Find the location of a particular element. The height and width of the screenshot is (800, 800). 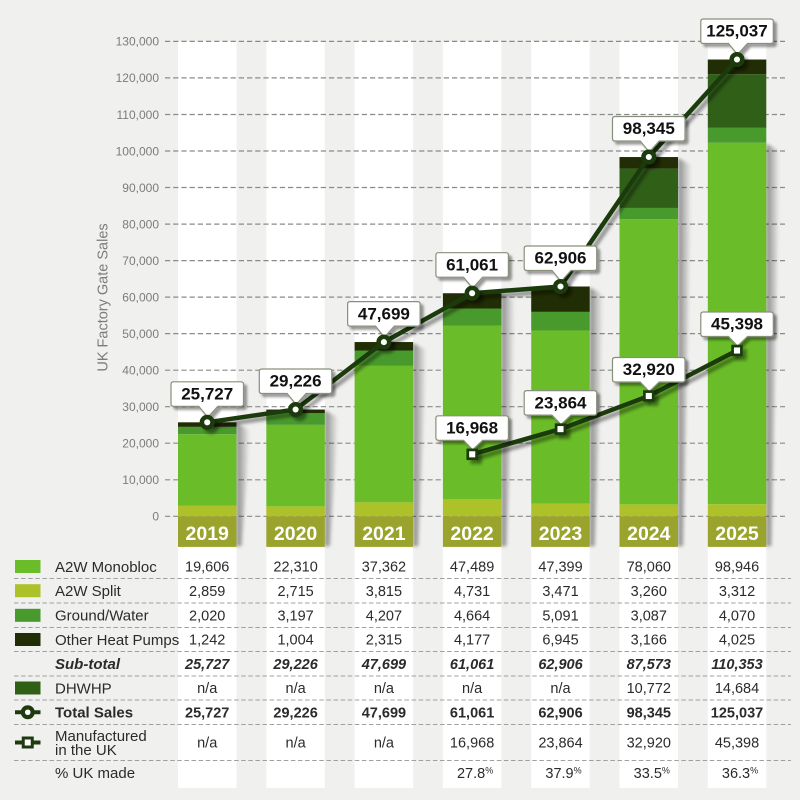

svg-text: 3,087 is located at coordinates (649, 616).